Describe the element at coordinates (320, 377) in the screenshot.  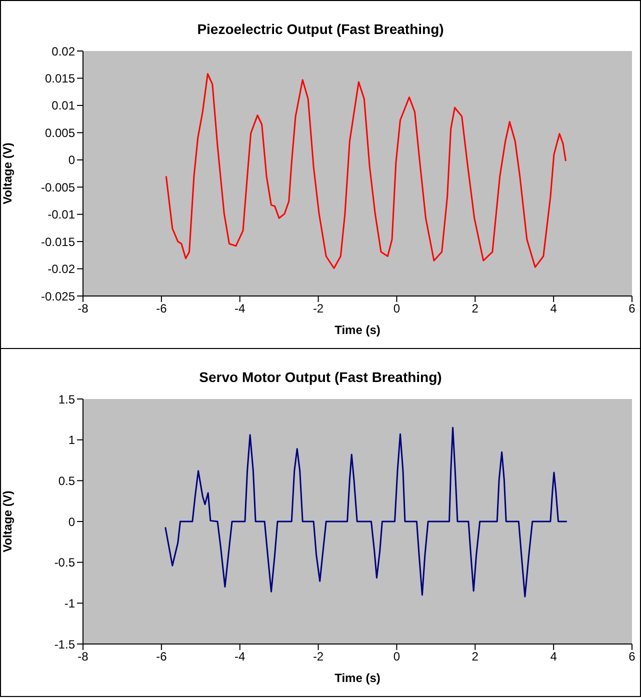
I see `chart-title: Servo Motor Output (Fast Breathing)` at that location.